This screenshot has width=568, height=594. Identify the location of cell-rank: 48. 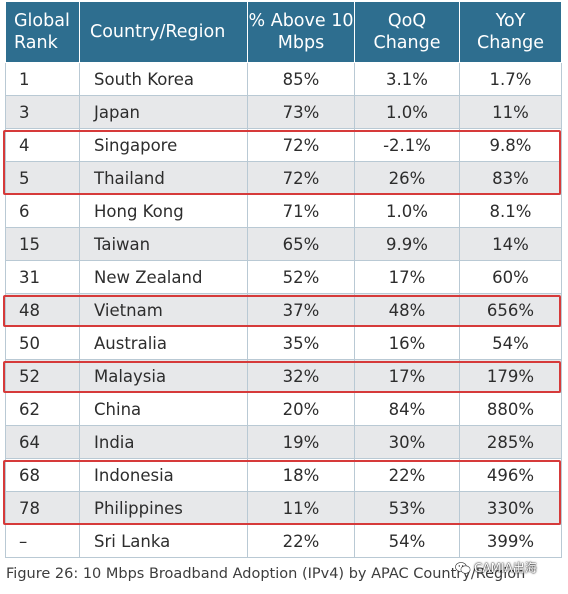
(42, 310).